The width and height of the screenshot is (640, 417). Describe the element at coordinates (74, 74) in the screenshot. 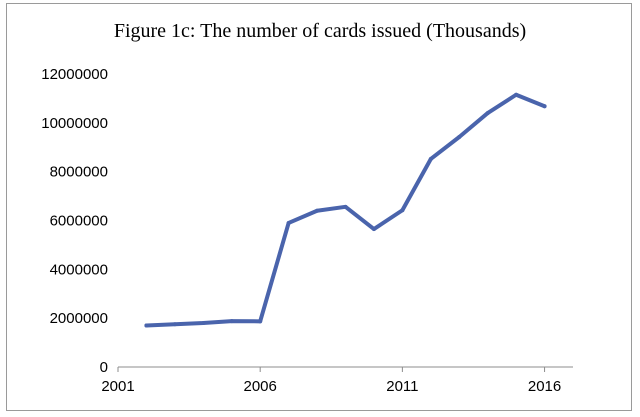

I see `y-tick-label: 12000000` at that location.